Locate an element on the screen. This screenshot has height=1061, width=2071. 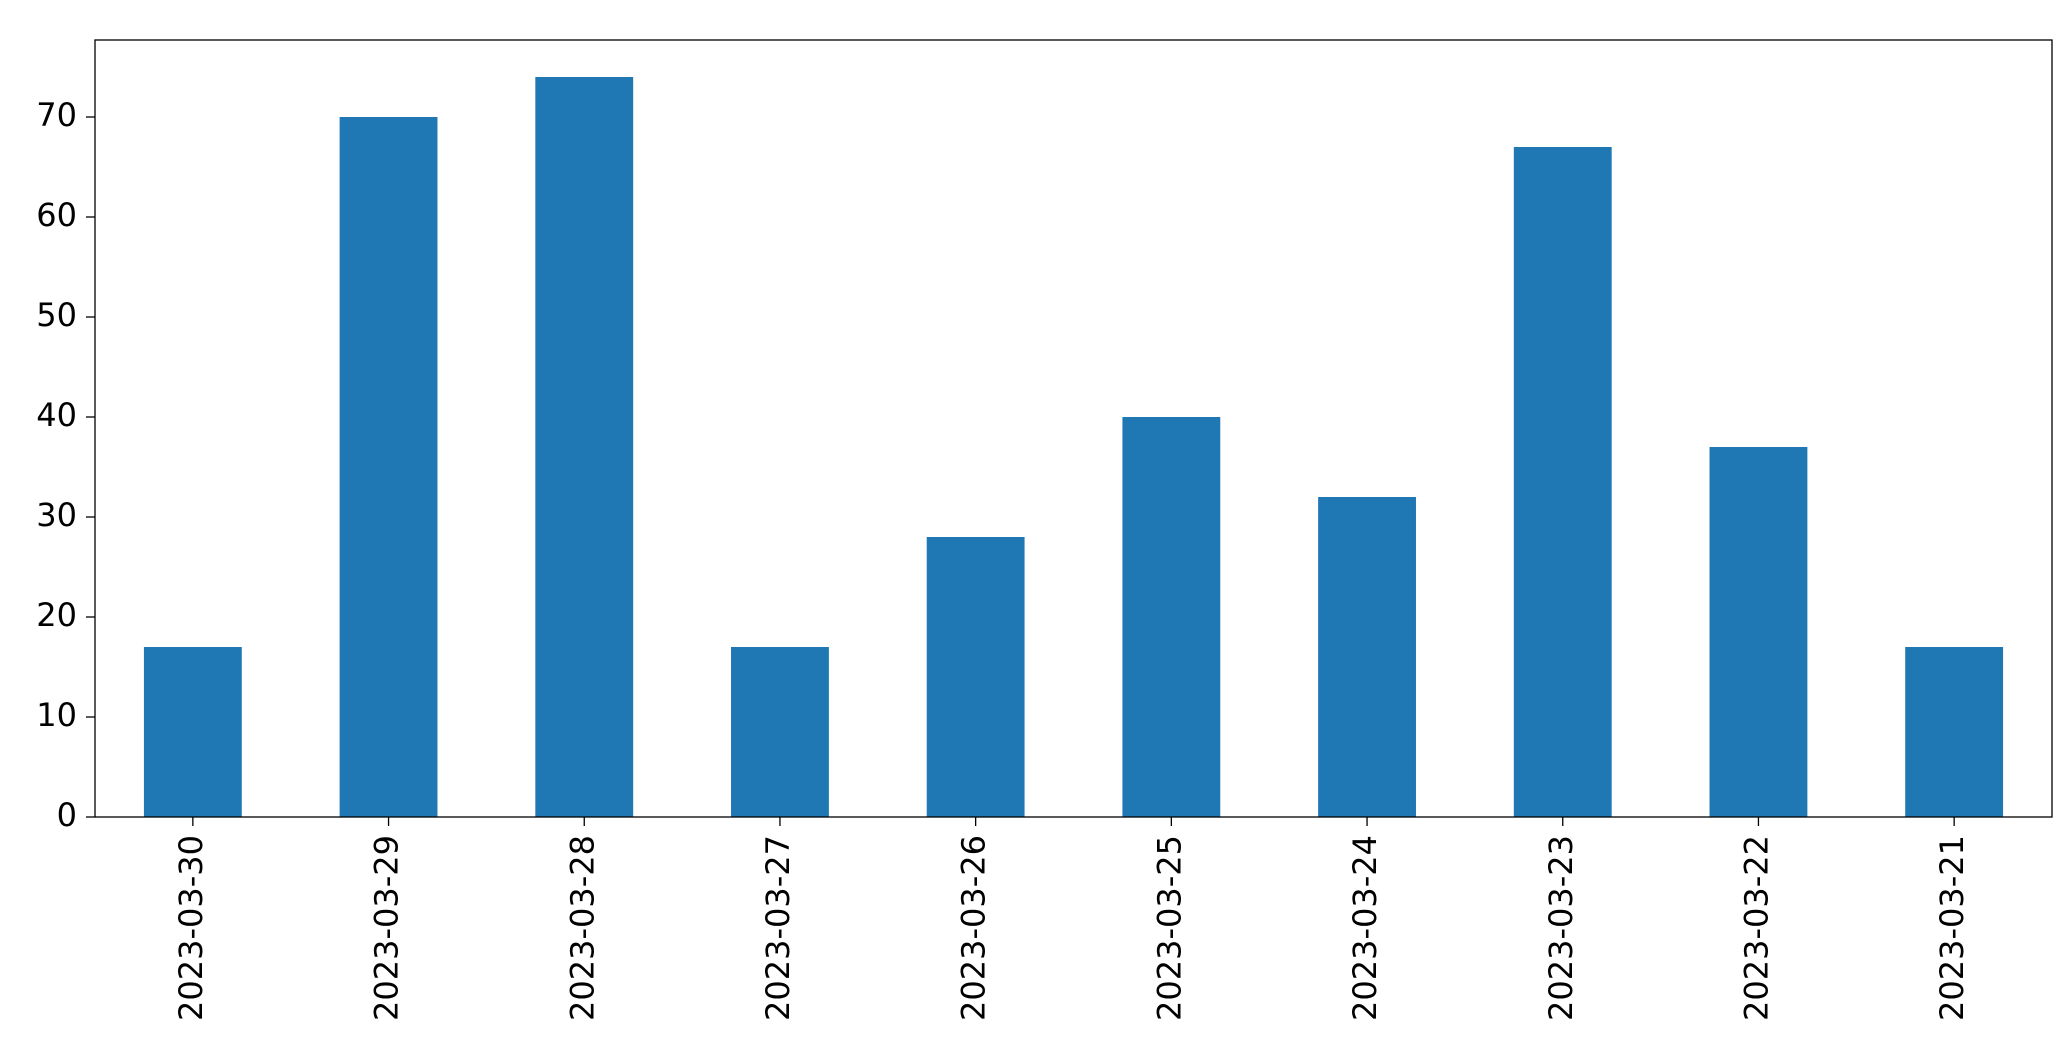
x-tick-label: 2023-03-24 is located at coordinates (1365, 928).